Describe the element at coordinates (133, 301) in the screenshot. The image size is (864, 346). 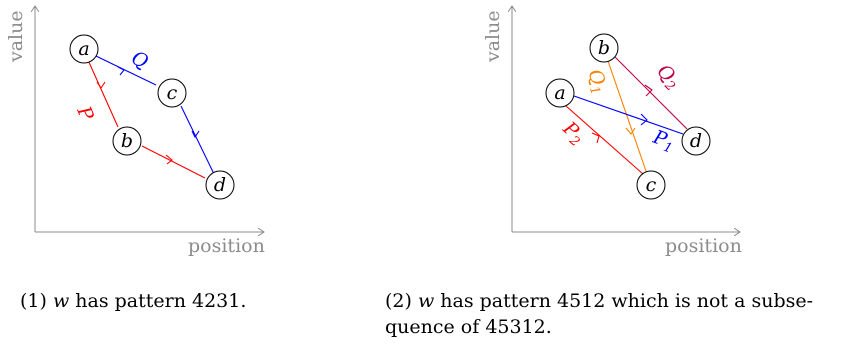
I see `caption-1: (1) w has pattern 4231.` at that location.